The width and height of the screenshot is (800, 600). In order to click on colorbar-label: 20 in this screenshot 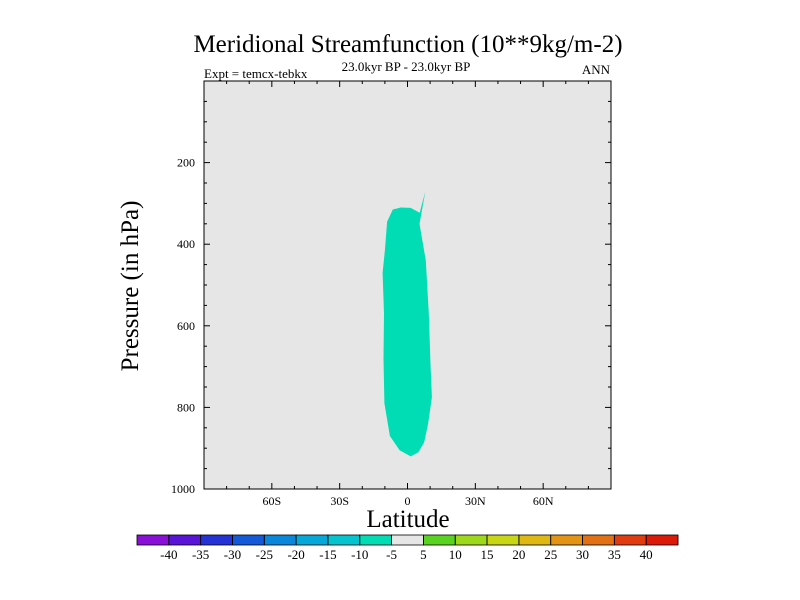, I will do `click(518, 554)`.